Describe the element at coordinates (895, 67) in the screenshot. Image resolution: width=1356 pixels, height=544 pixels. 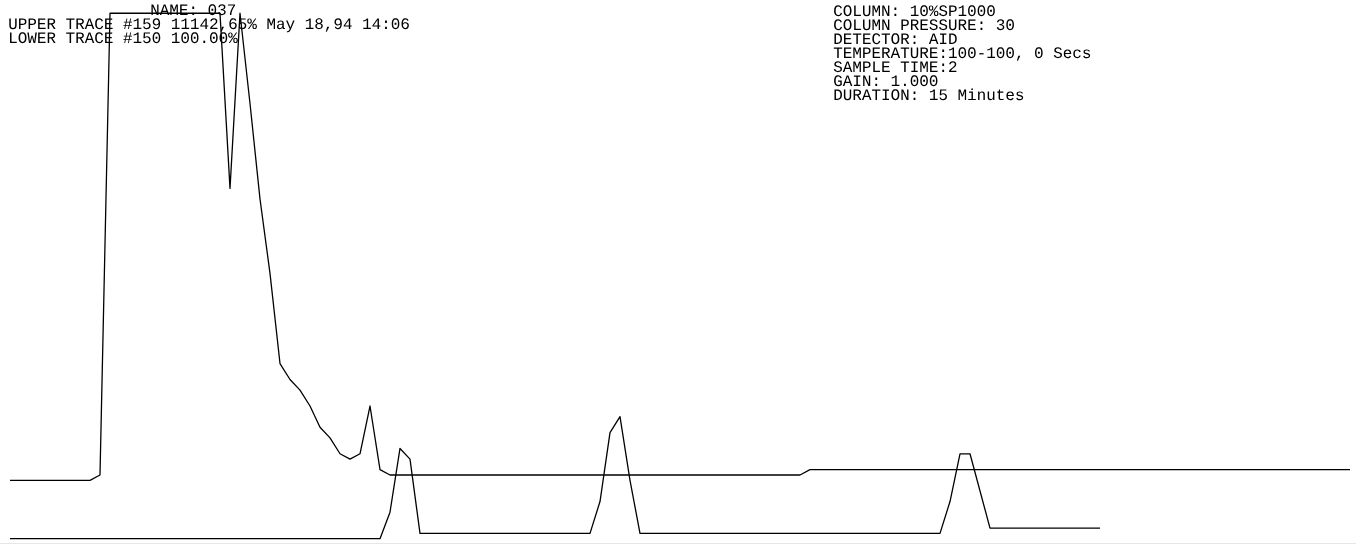
I see `annotation: SAMPLE TIME:2` at that location.